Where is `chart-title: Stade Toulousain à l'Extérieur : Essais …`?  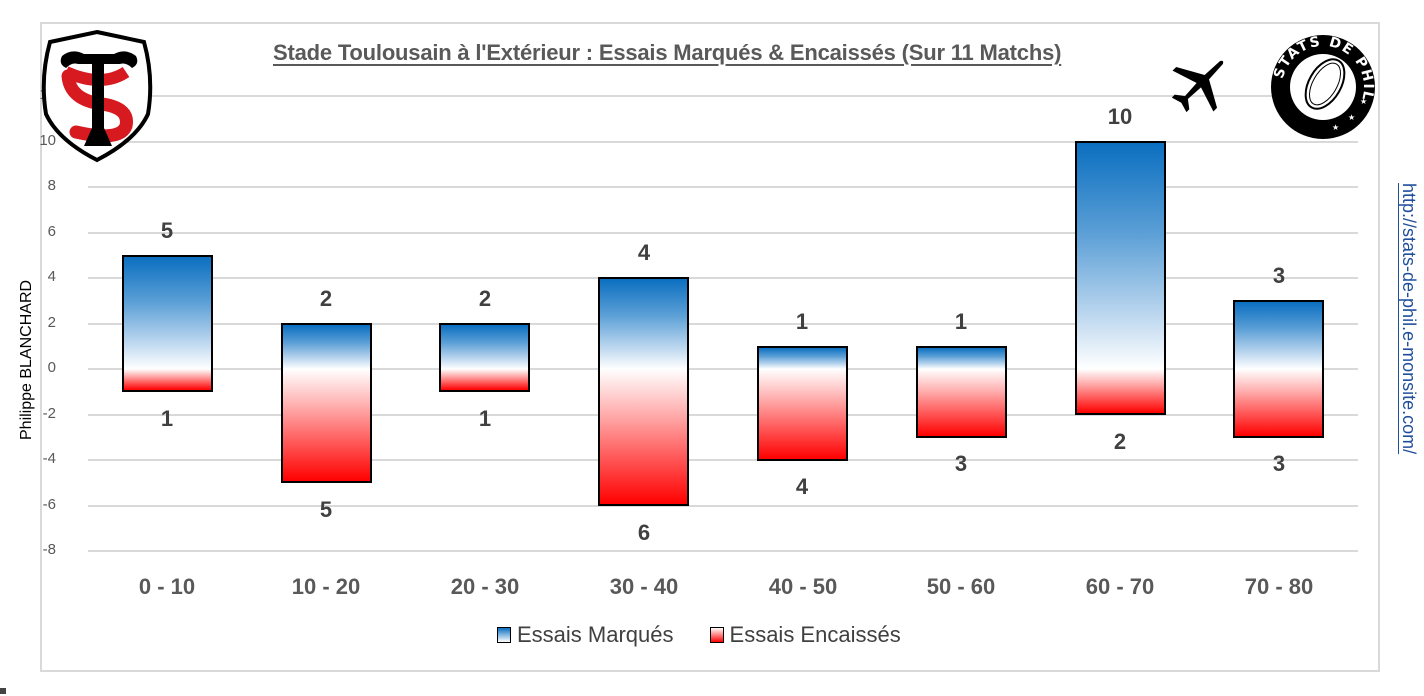 chart-title: Stade Toulousain à l'Extérieur : Essais … is located at coordinates (667, 52).